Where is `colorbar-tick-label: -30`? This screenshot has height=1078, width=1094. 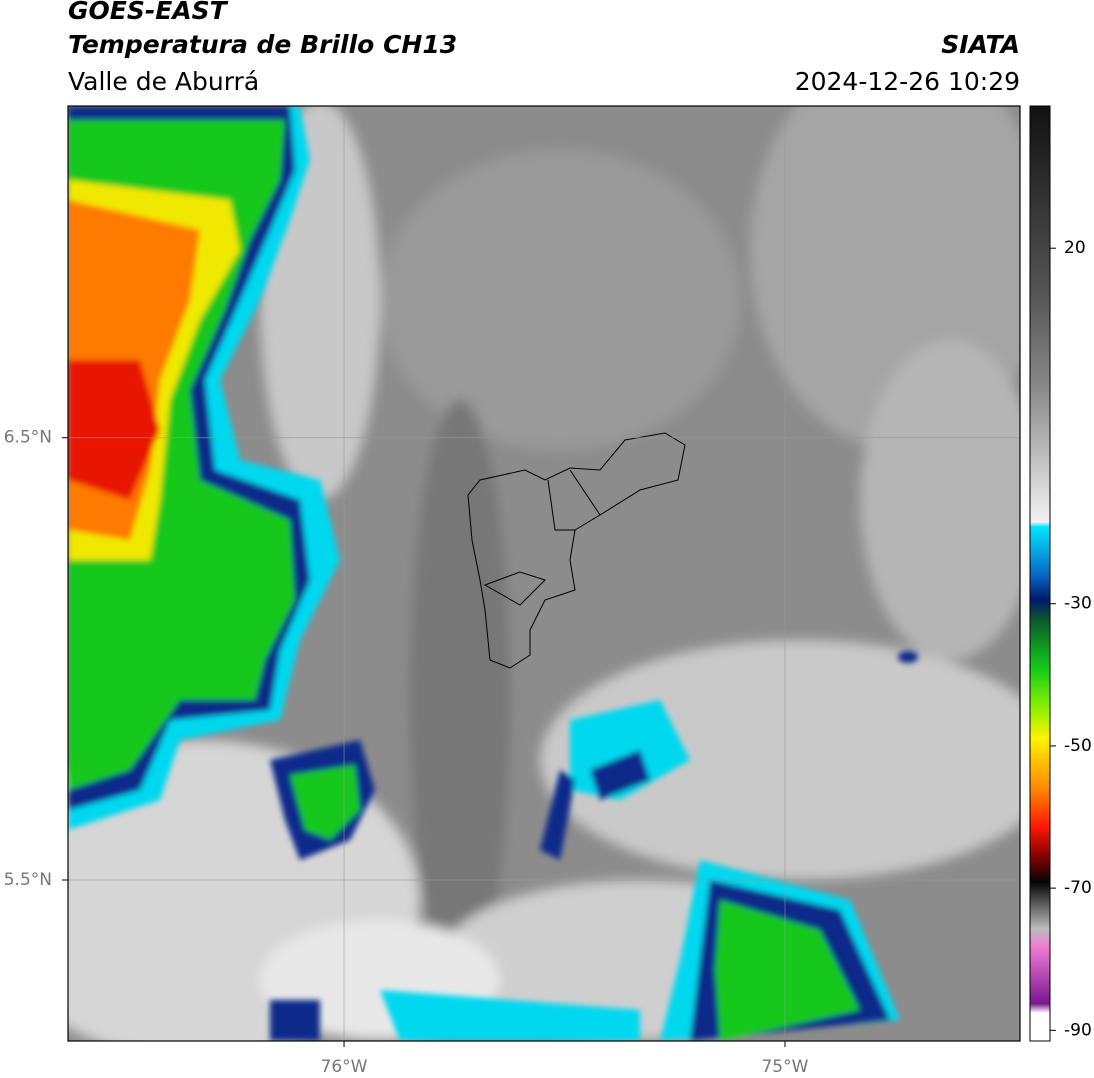
colorbar-tick-label: -30 is located at coordinates (1078, 604).